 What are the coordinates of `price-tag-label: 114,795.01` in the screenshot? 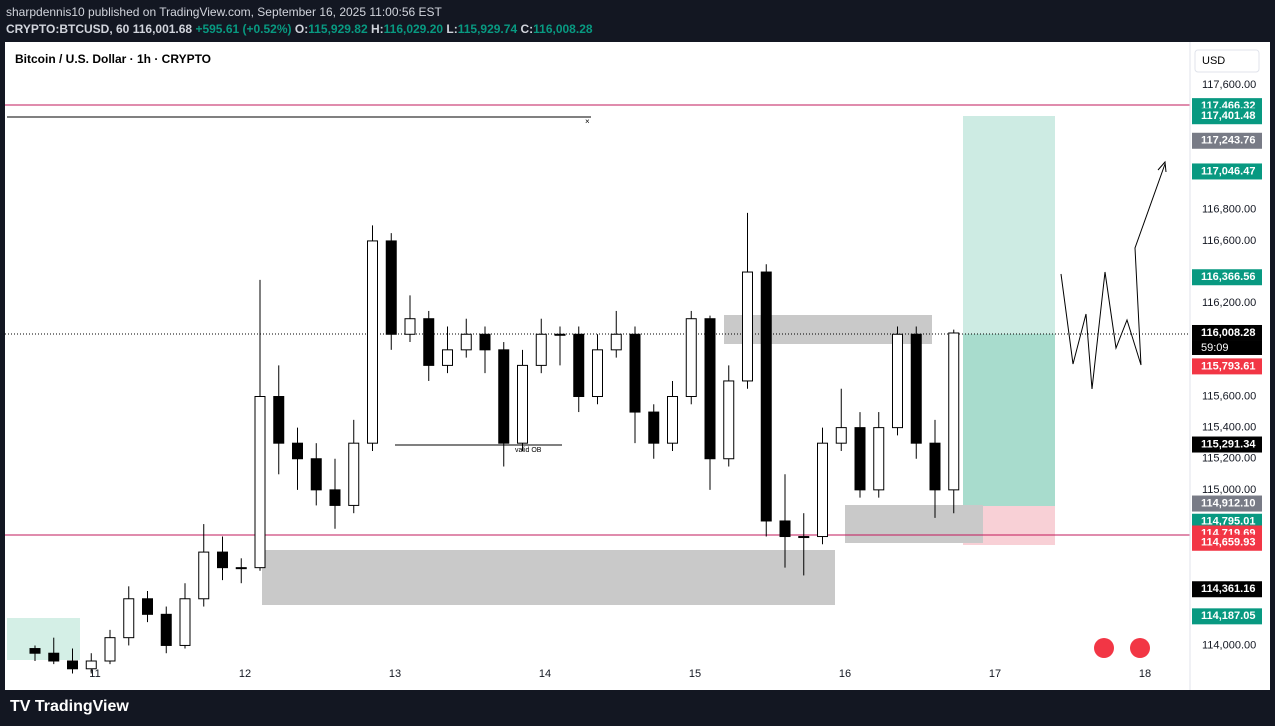 It's located at (1228, 522).